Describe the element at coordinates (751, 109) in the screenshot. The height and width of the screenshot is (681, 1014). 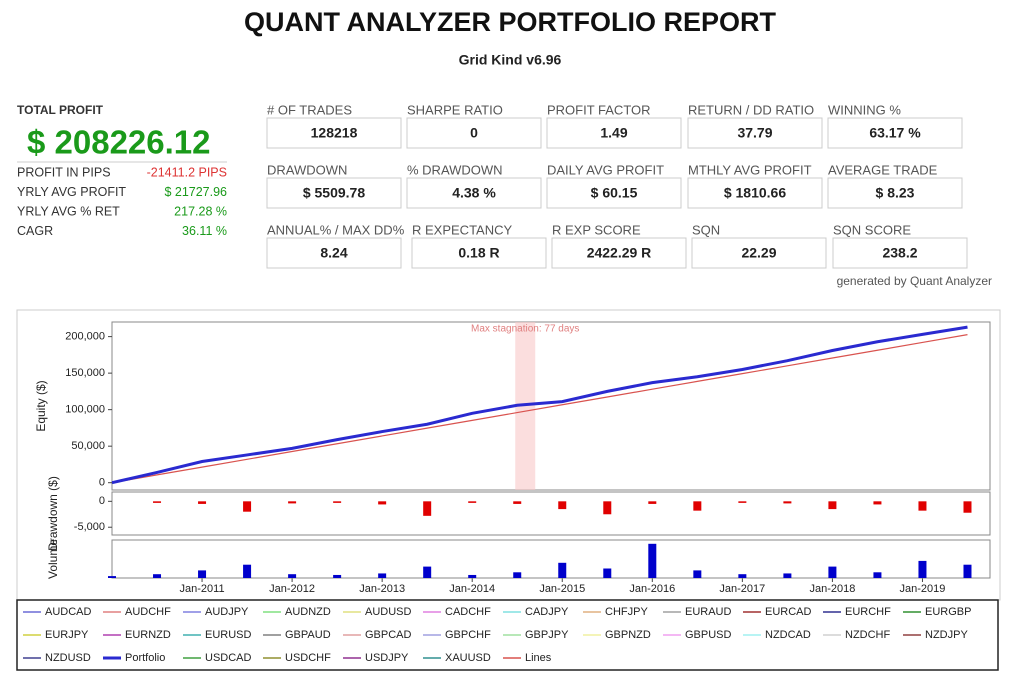
I see `metric-label: RETURN / DD RATIO` at that location.